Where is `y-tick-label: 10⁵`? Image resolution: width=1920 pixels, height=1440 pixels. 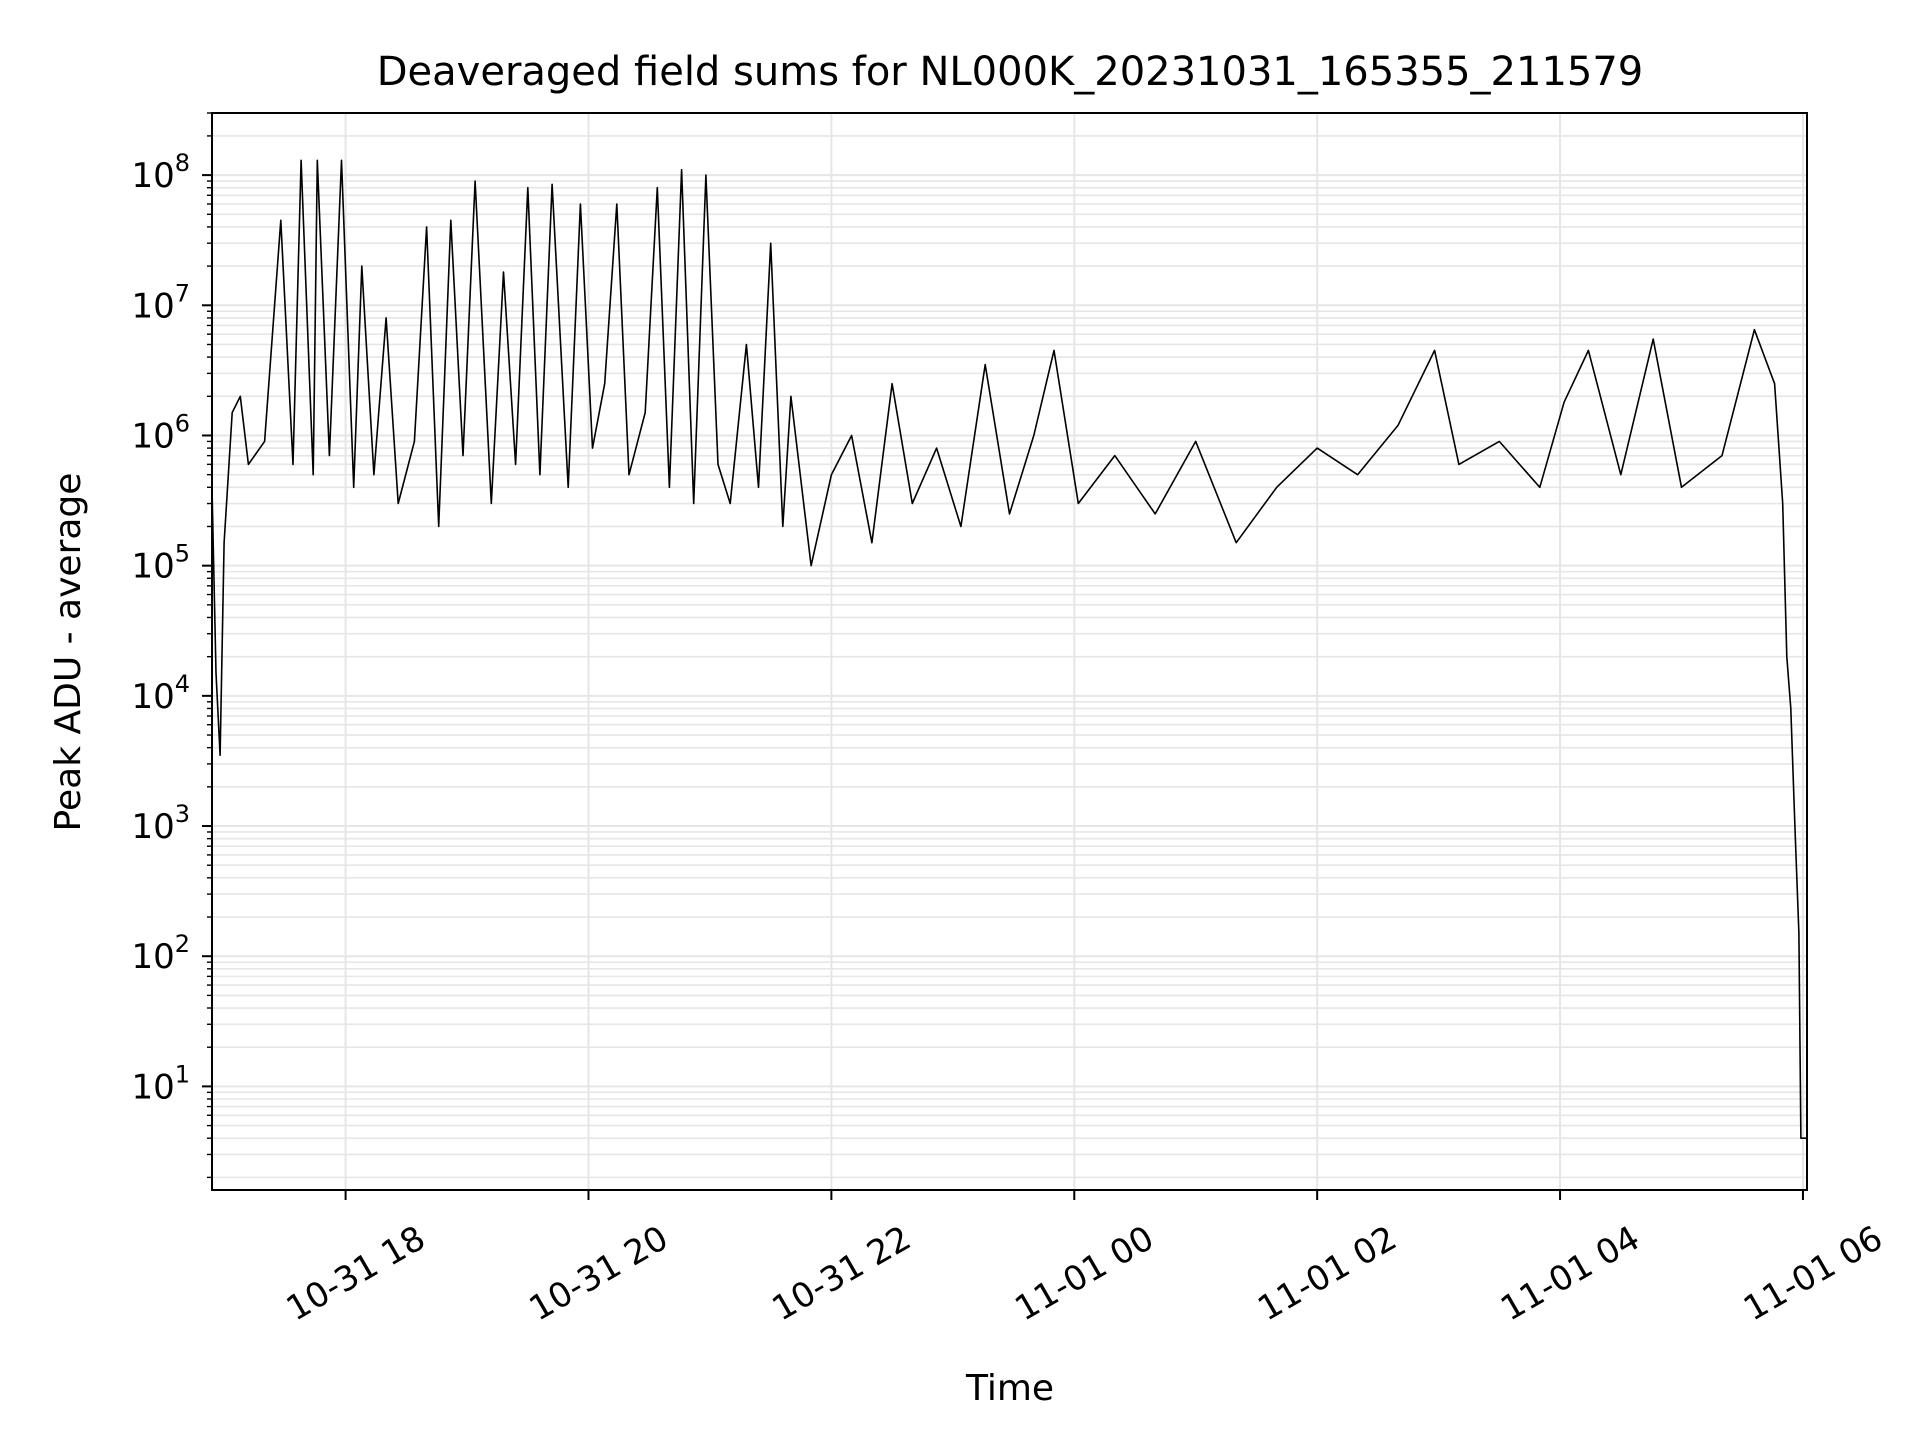 y-tick-label: 10⁵ is located at coordinates (160, 563).